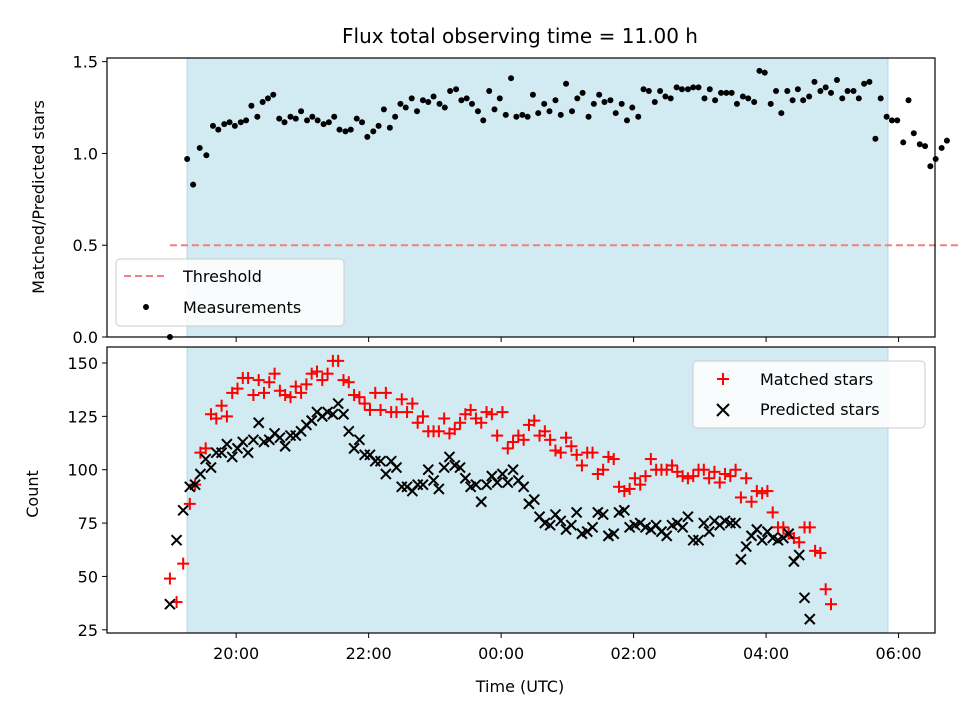 This screenshot has height=720, width=960. I want to click on measurements-legend-swatch, so click(146, 307).